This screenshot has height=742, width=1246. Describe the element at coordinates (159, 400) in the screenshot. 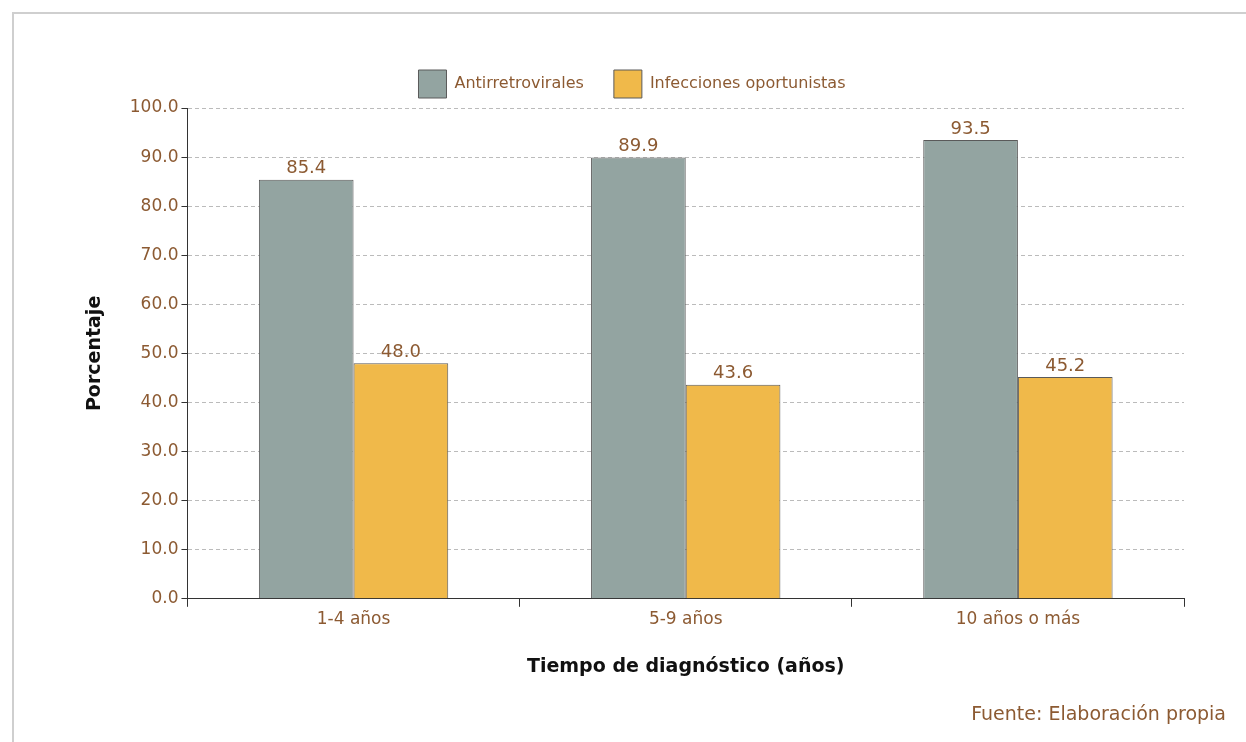

I see `y-tick-label: 40.0` at that location.